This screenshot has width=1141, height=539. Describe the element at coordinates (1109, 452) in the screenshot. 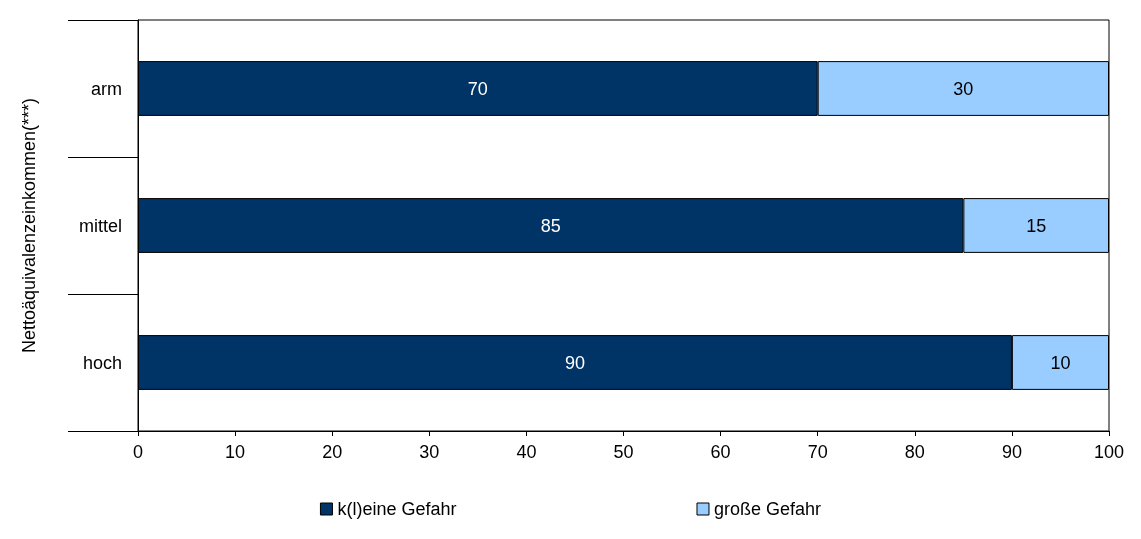

I see `x-tick-label: 100` at that location.